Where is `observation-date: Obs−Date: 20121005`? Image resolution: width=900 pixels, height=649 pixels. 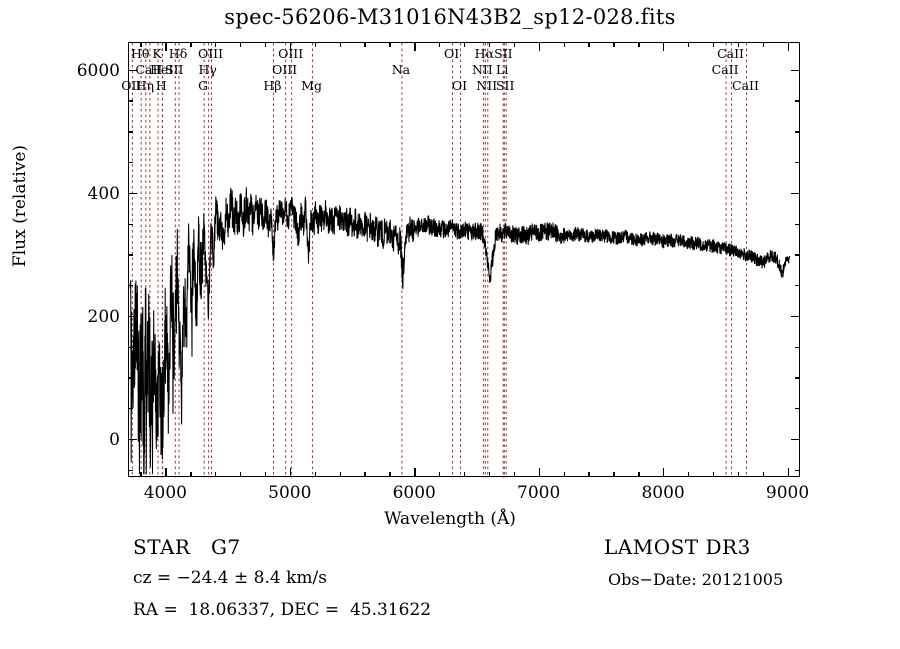
observation-date: Obs−Date: 20121005 is located at coordinates (696, 579).